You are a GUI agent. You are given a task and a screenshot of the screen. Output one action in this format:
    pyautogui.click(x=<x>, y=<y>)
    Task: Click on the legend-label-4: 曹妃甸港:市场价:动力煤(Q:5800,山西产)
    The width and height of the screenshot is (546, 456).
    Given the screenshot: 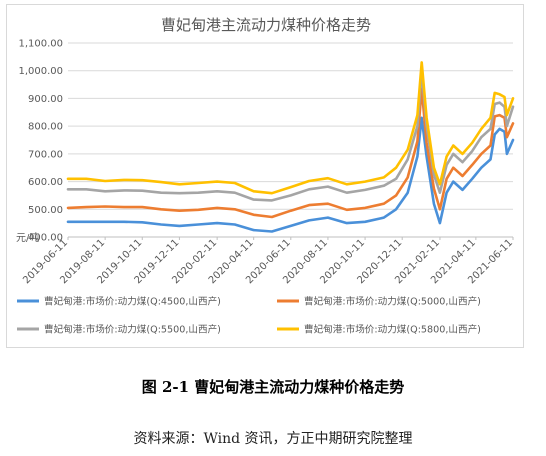 What is the action you would take?
    pyautogui.click(x=392, y=330)
    